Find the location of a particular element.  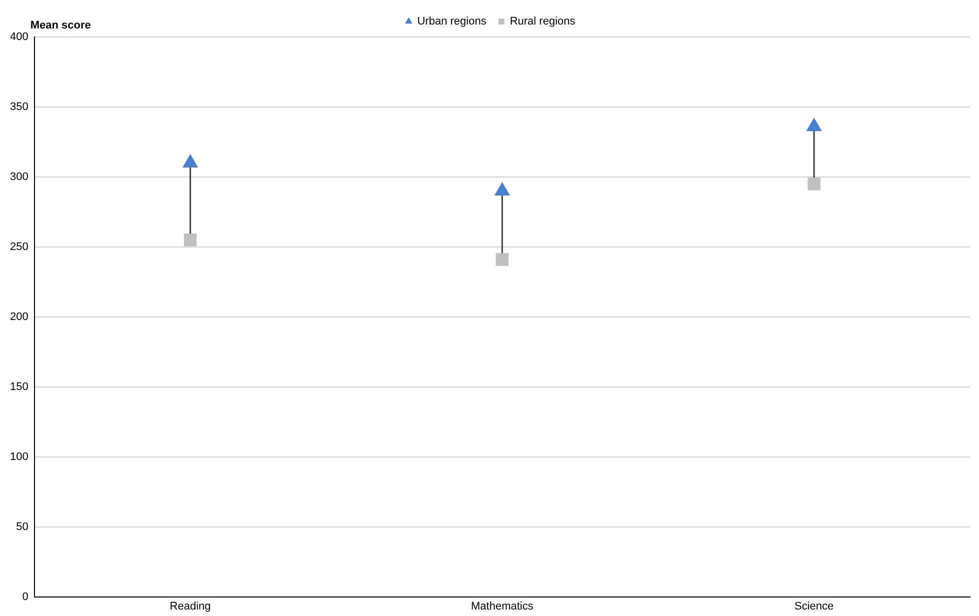

legend-label: Rural regions is located at coordinates (543, 22).